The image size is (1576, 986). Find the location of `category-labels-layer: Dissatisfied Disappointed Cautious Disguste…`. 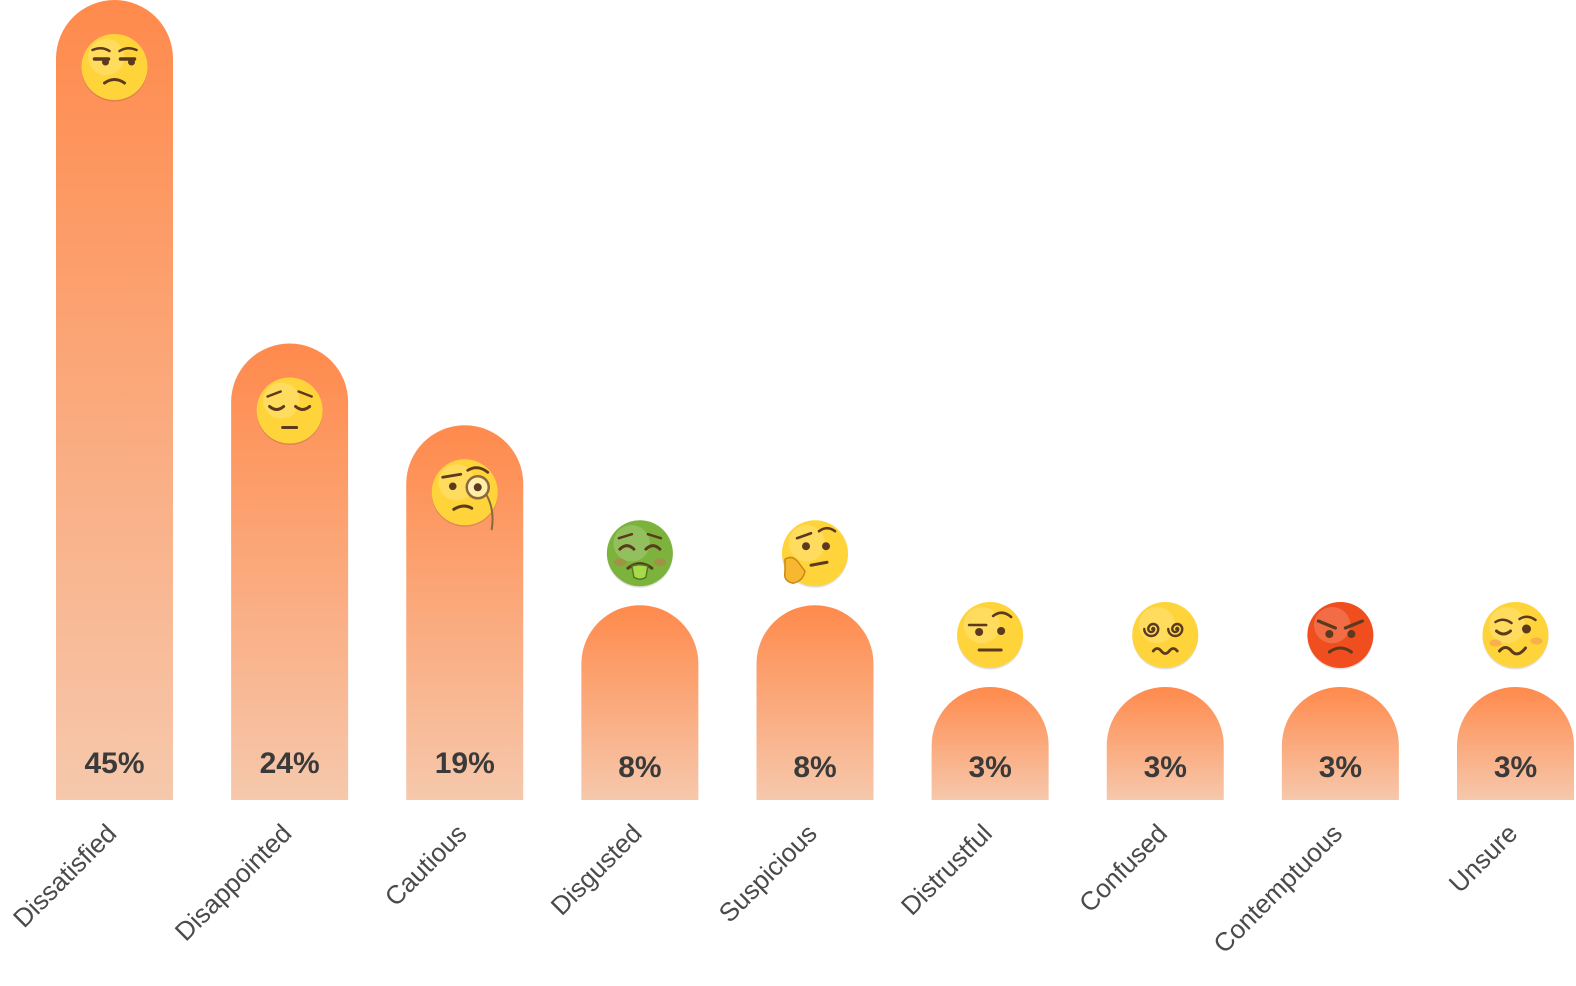

category-labels-layer: Dissatisfied Disappointed Cautious Disguste… is located at coordinates (765, 888).